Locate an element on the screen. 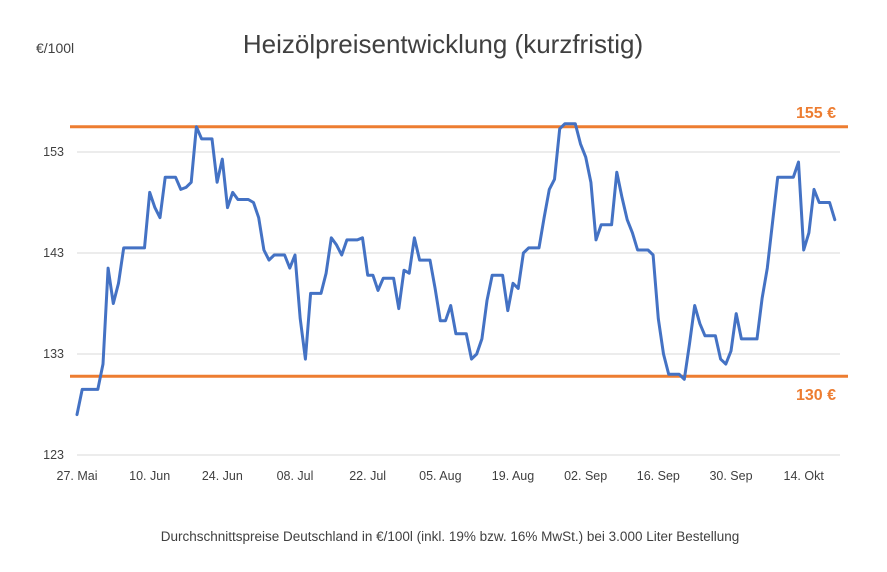 The width and height of the screenshot is (887, 572). x-tick-label: 27. Mai is located at coordinates (77, 476).